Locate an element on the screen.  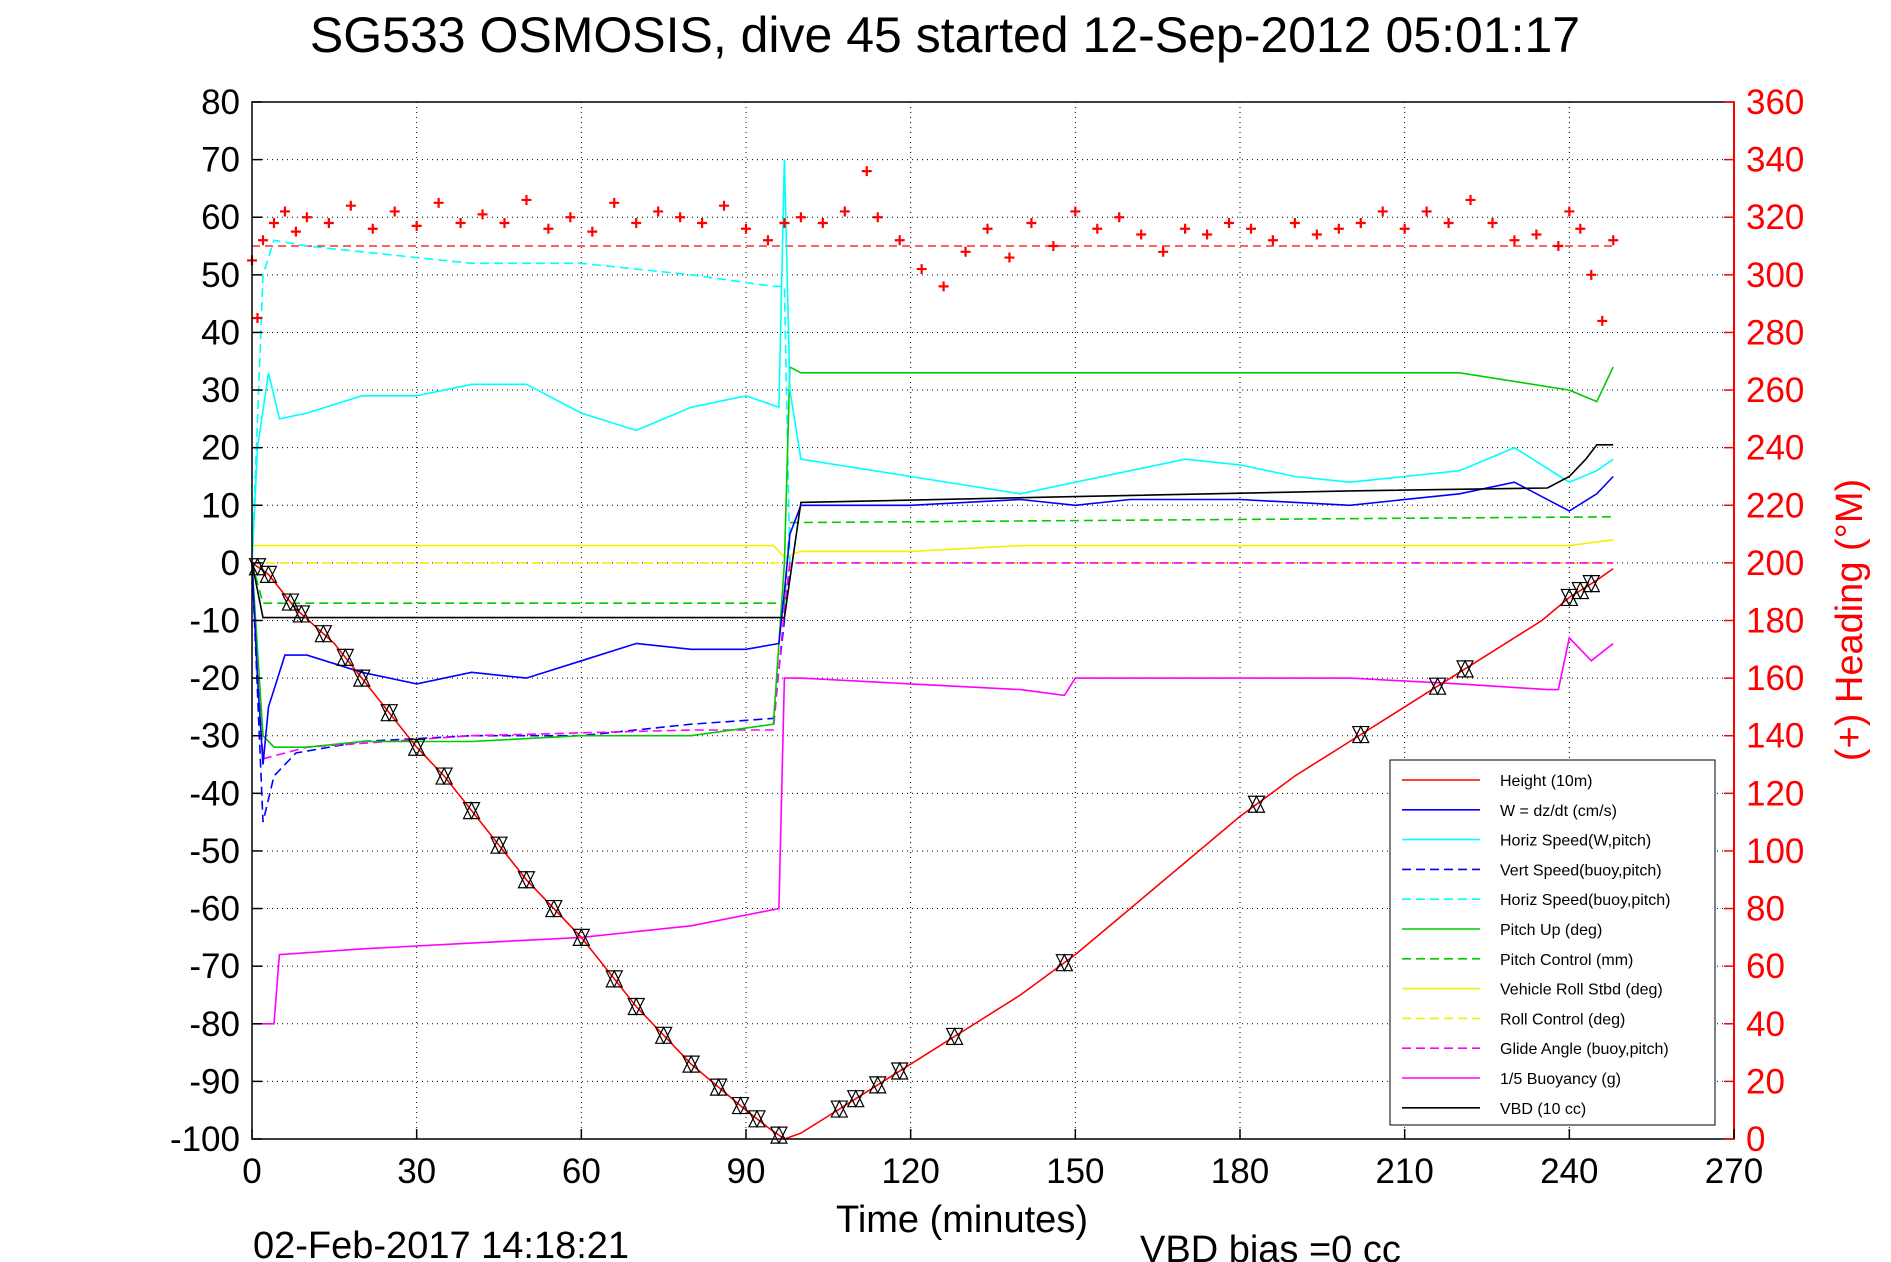
legend-label: Roll Control (deg) is located at coordinates (1562, 1019).